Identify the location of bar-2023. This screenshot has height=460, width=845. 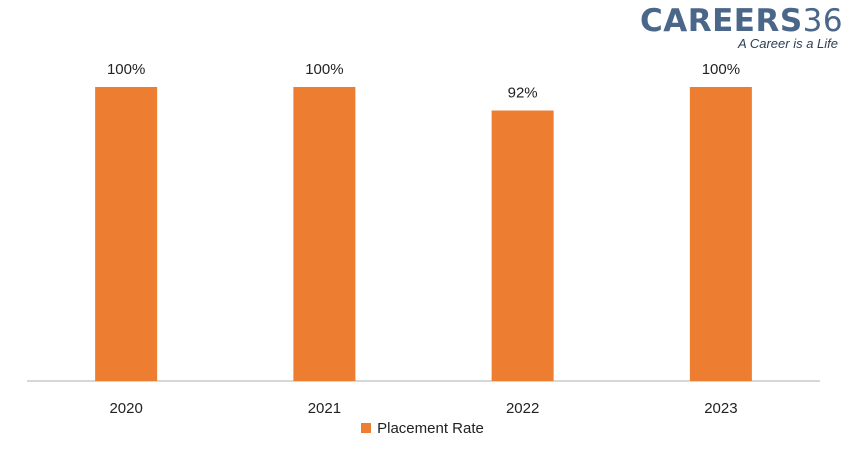
(720, 234).